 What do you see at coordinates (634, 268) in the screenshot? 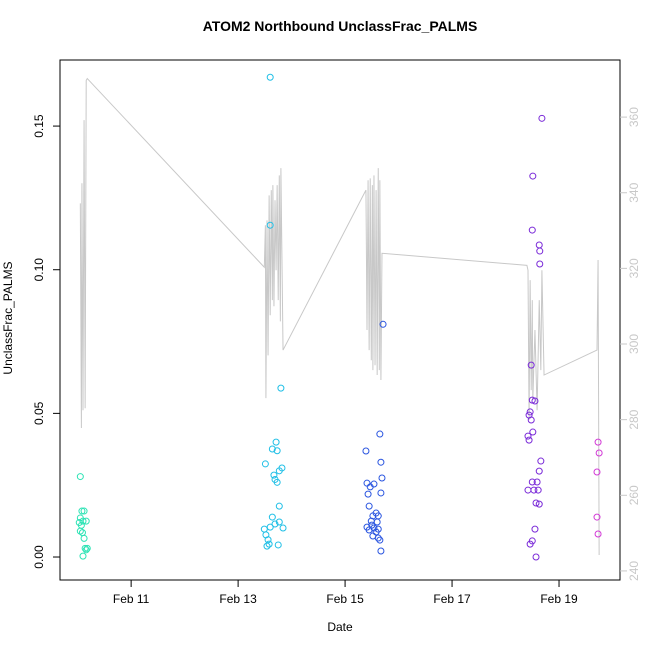
I see `y2-tick-label: 320` at bounding box center [634, 268].